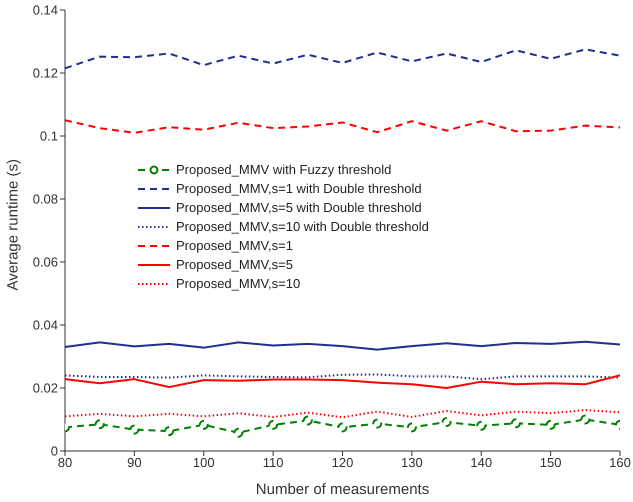  I want to click on y-tick-label: 0.08, so click(45, 199).